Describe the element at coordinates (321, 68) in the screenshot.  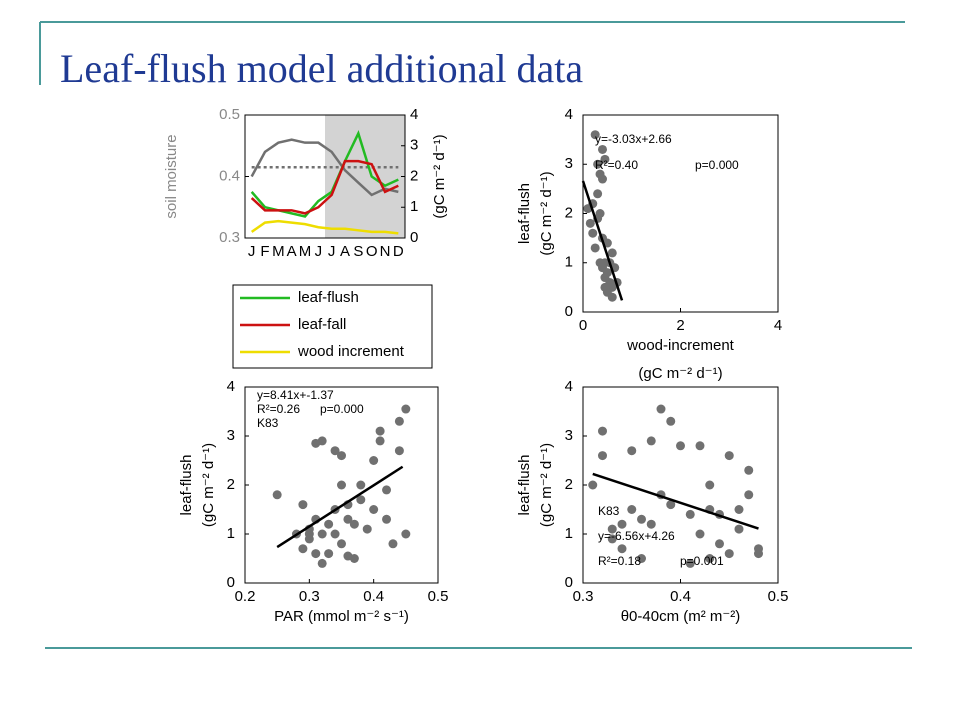
I see `slide-title: Leaf-flush model additional data` at that location.